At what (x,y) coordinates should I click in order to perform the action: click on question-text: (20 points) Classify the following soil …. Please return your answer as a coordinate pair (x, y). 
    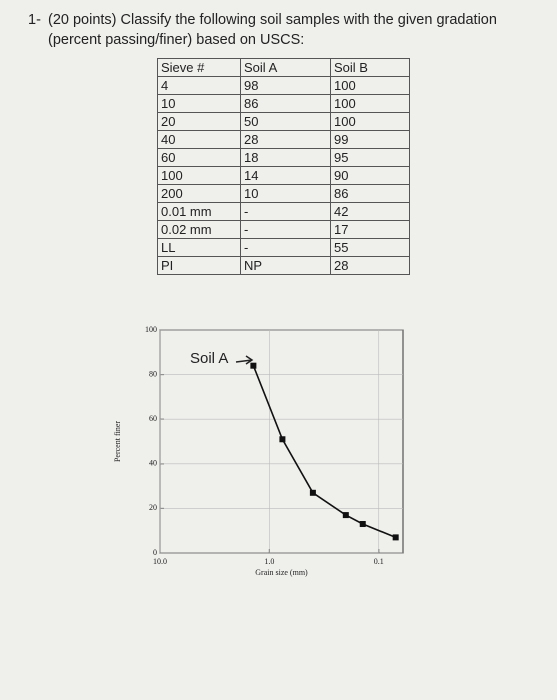
    Looking at the image, I should click on (272, 30).